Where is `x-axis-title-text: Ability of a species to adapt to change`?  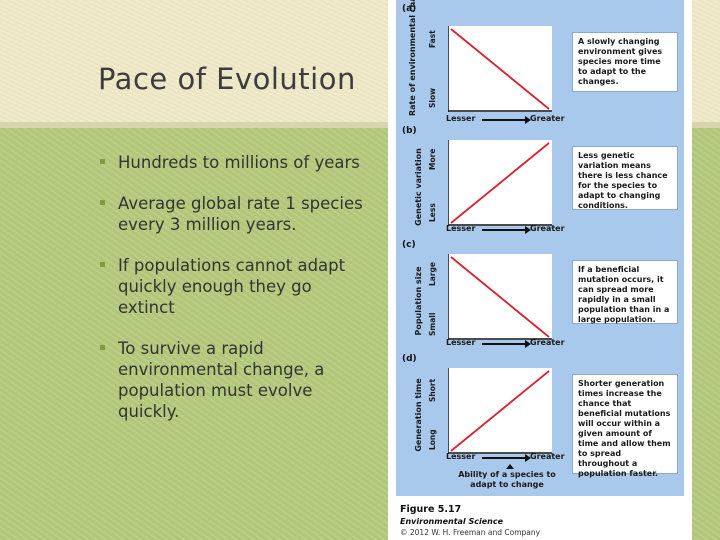 x-axis-title-text: Ability of a species to adapt to change is located at coordinates (507, 479).